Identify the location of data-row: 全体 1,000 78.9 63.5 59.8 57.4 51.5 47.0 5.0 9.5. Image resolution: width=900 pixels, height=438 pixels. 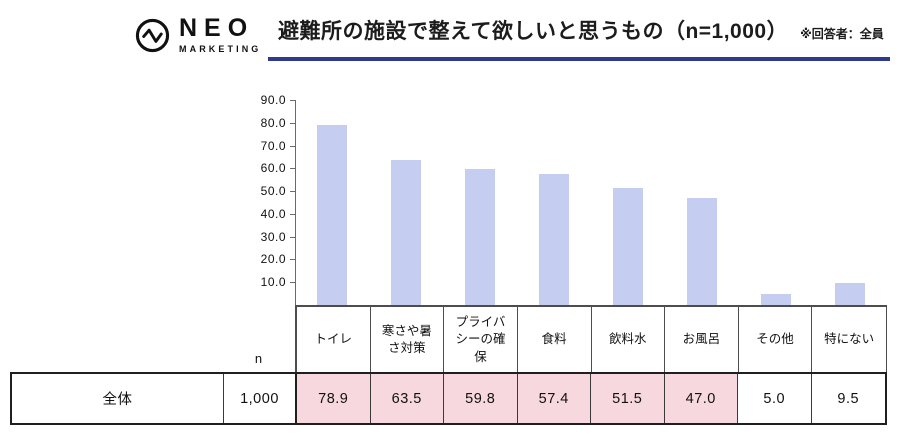
(448, 398).